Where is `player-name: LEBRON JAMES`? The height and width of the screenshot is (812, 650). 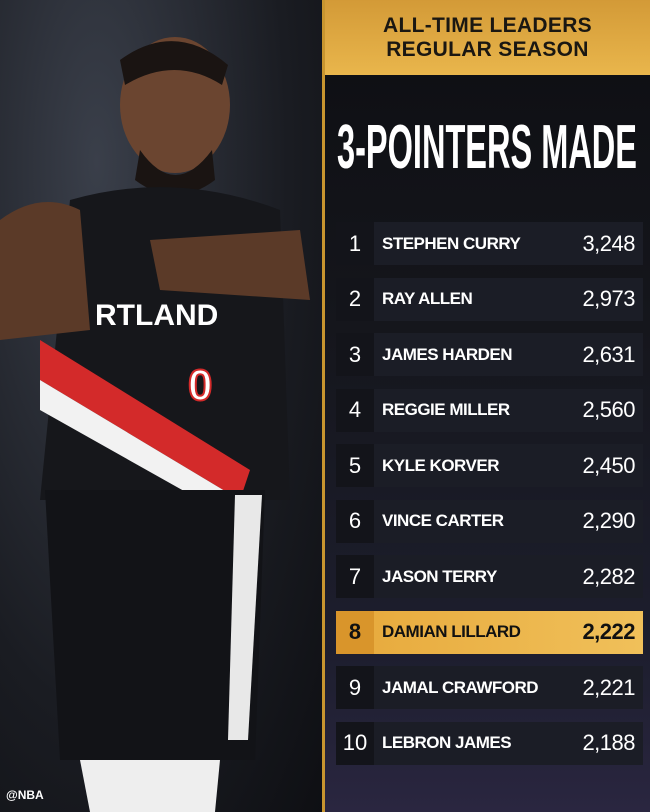 player-name: LEBRON JAMES is located at coordinates (447, 742).